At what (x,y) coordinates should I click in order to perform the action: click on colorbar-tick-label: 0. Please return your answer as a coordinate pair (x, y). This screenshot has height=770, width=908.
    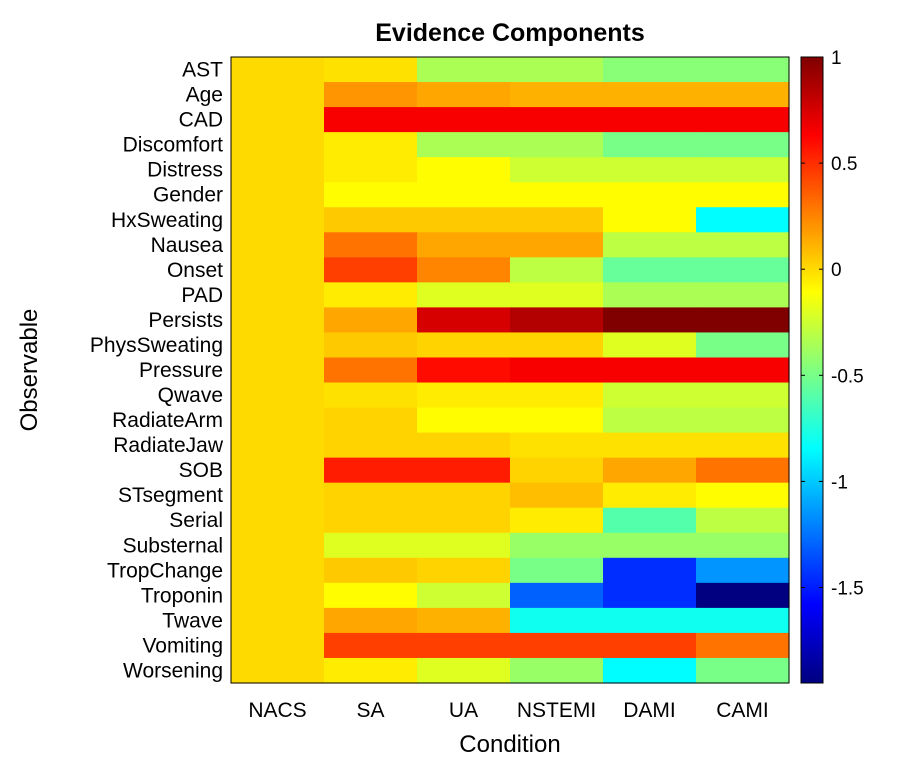
    Looking at the image, I should click on (836, 270).